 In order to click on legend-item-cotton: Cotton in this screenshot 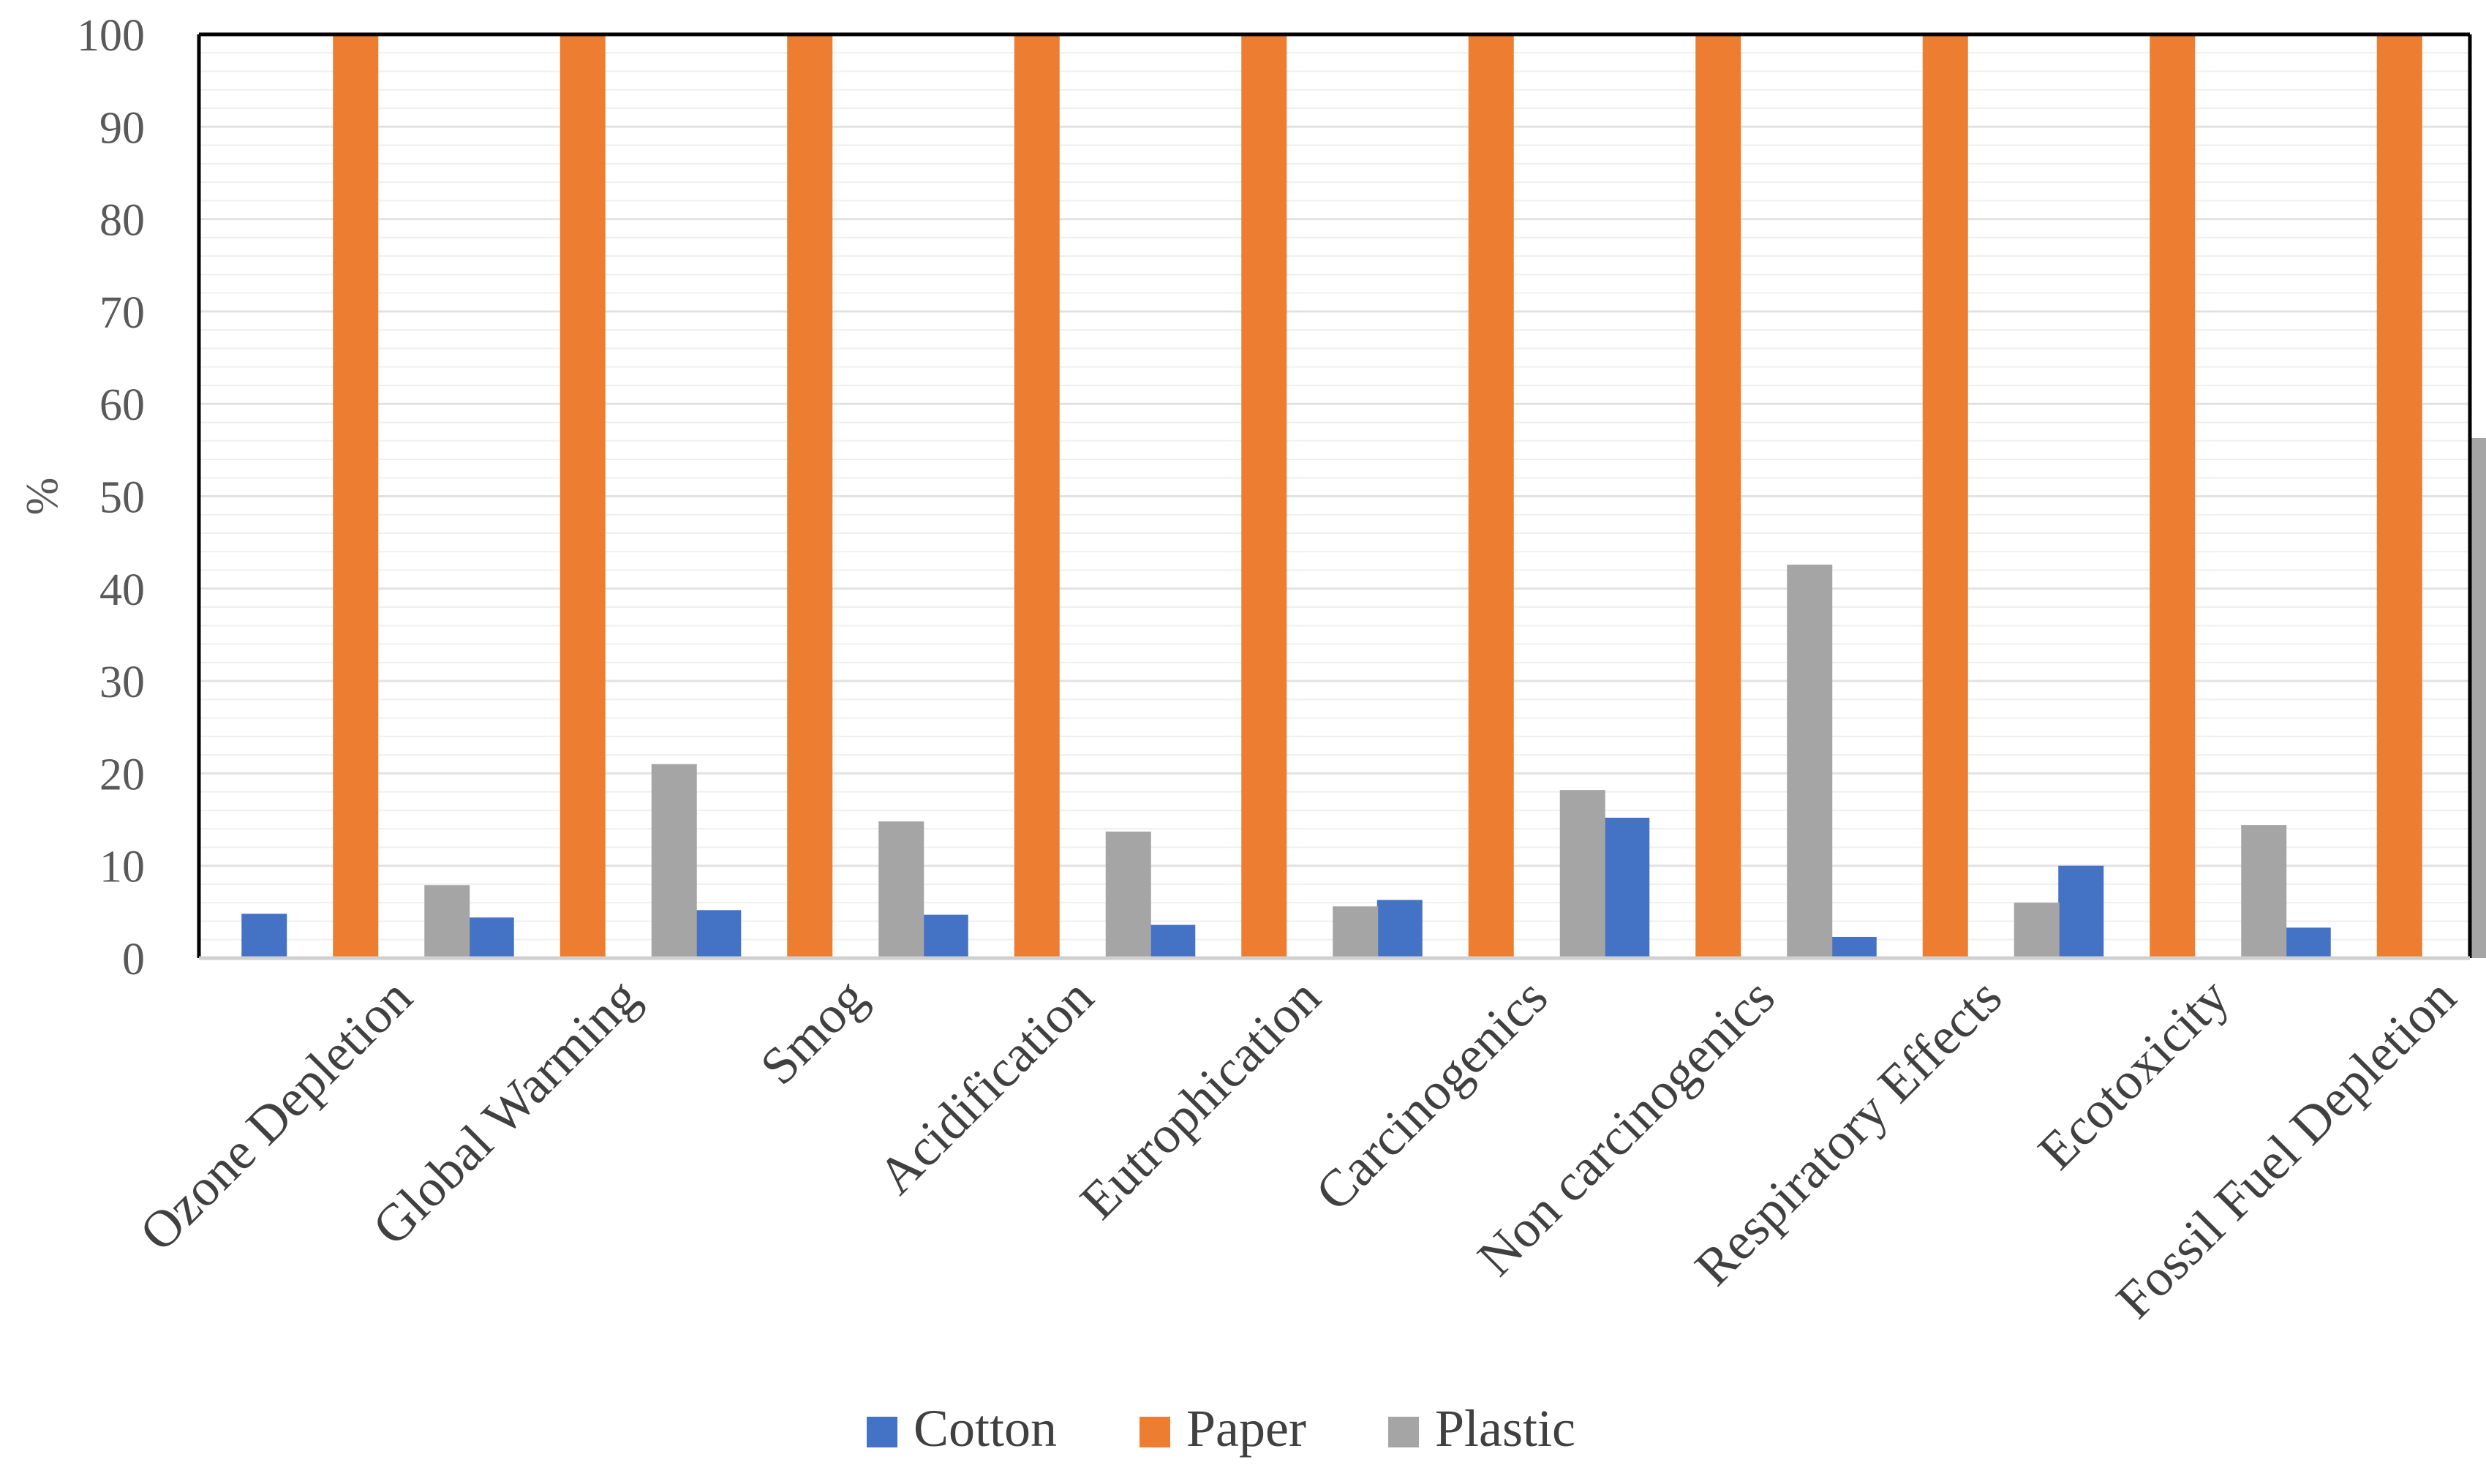, I will do `click(962, 1428)`.